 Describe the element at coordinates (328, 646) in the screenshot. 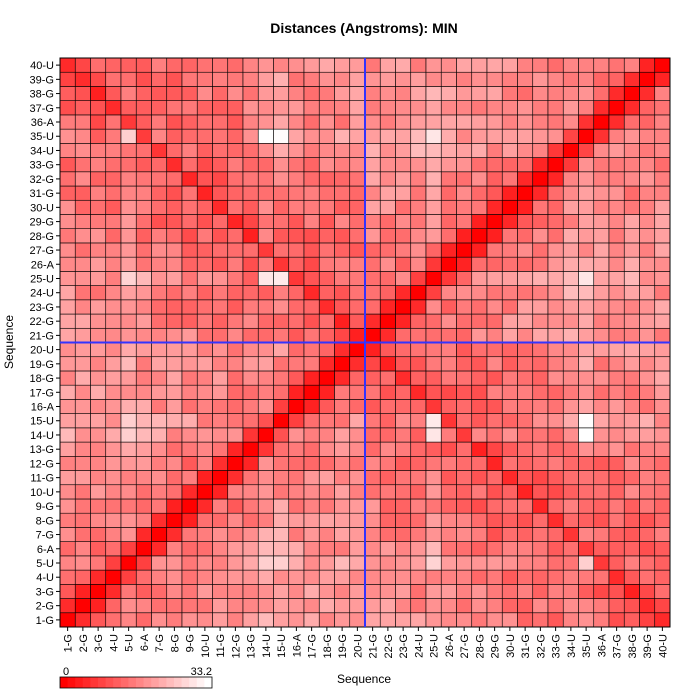

I see `x-tick-label: 18-G` at that location.